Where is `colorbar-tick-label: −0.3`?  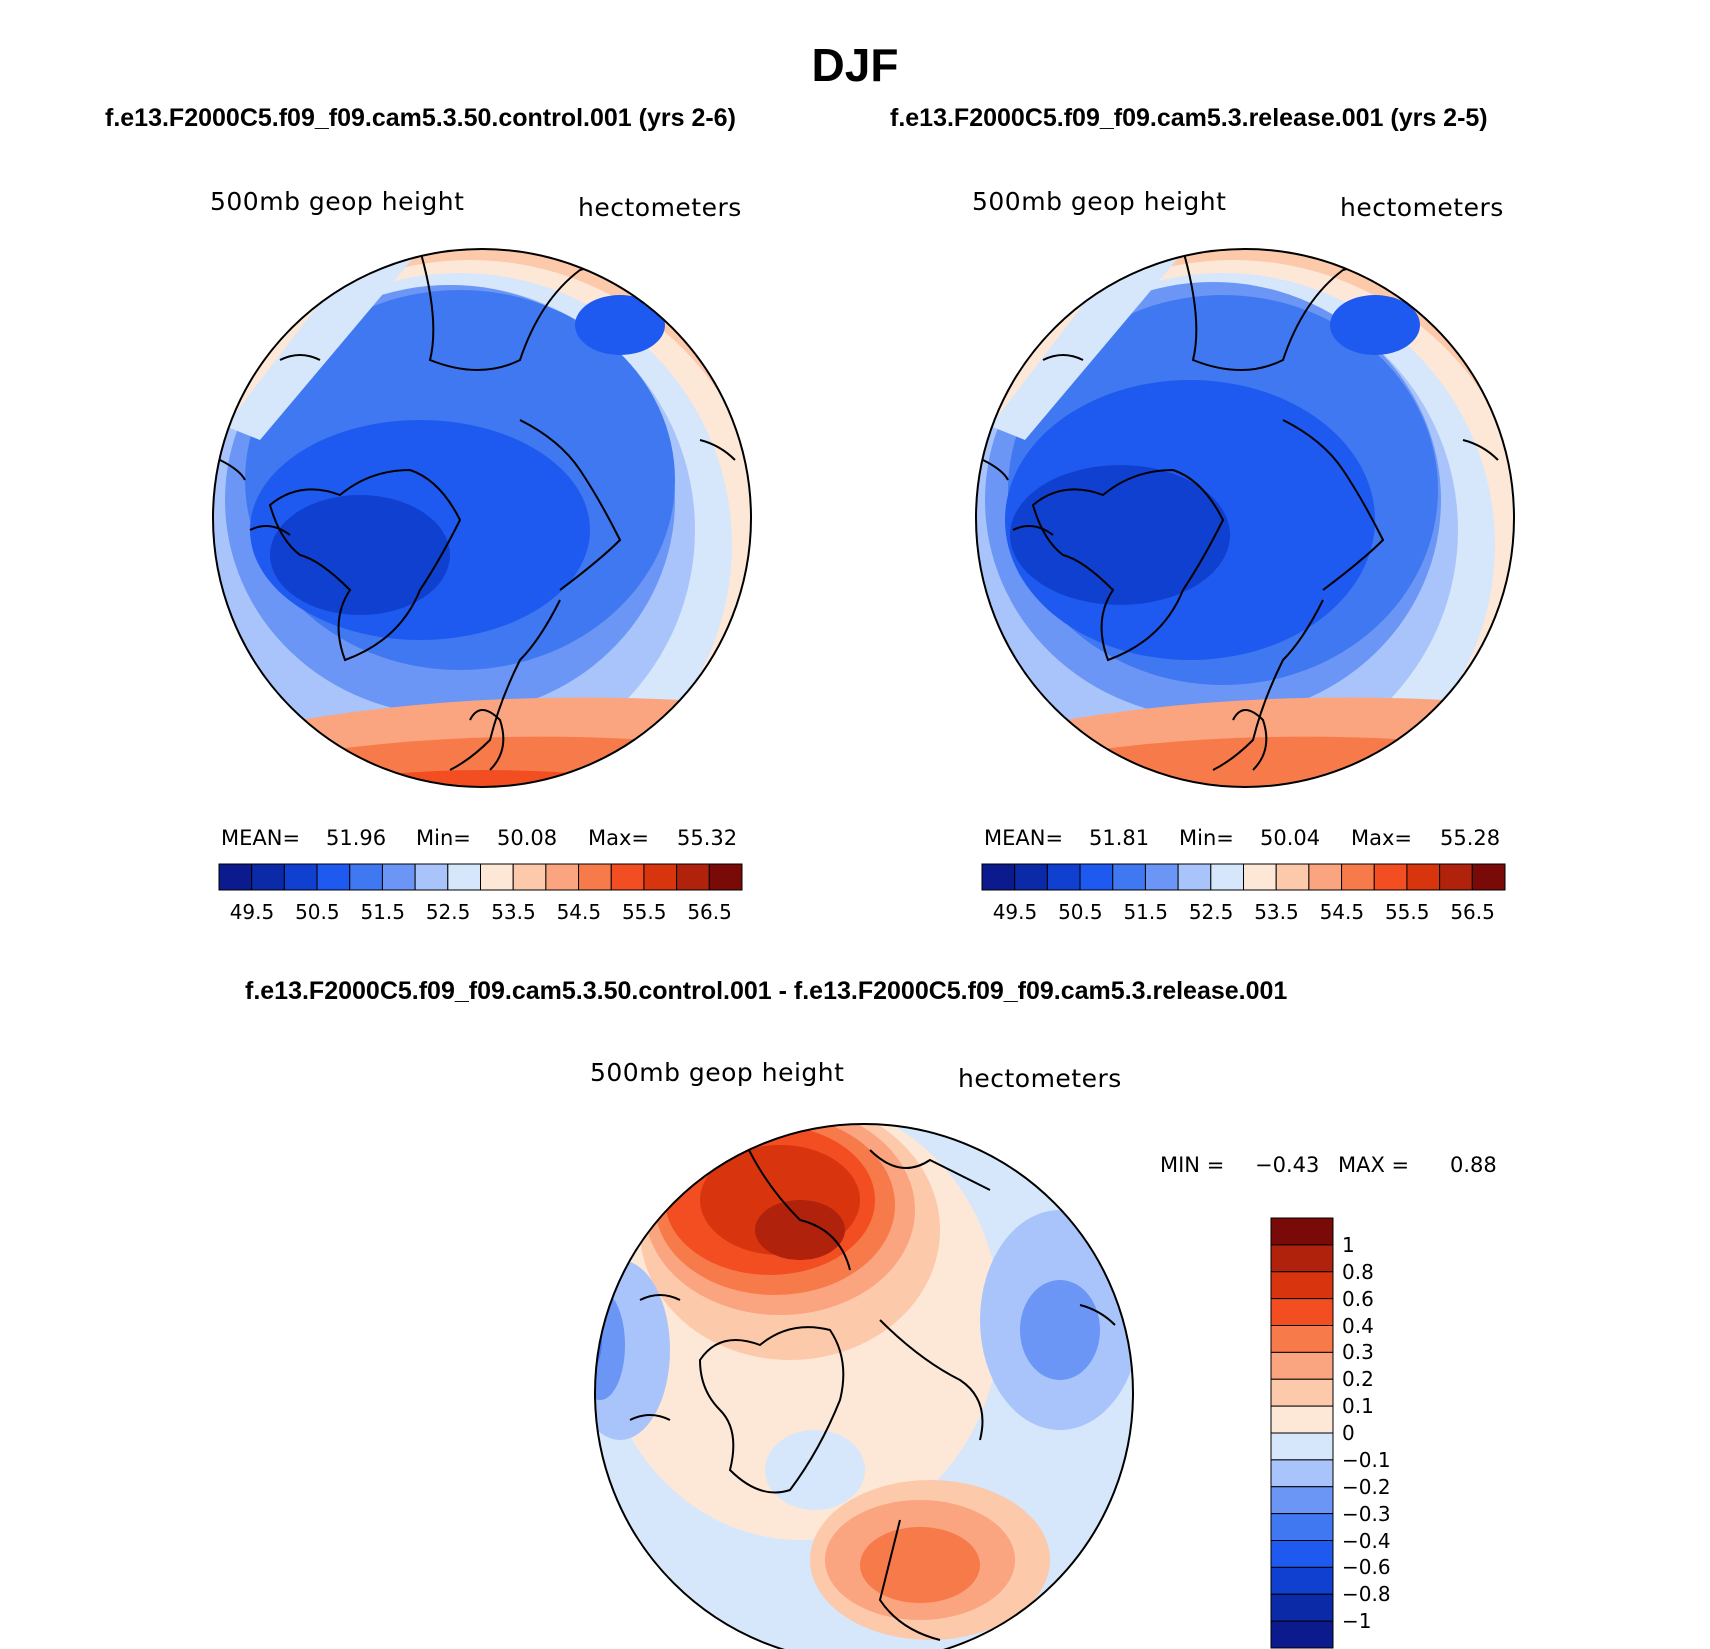
colorbar-tick-label: −0.3 is located at coordinates (1366, 1513).